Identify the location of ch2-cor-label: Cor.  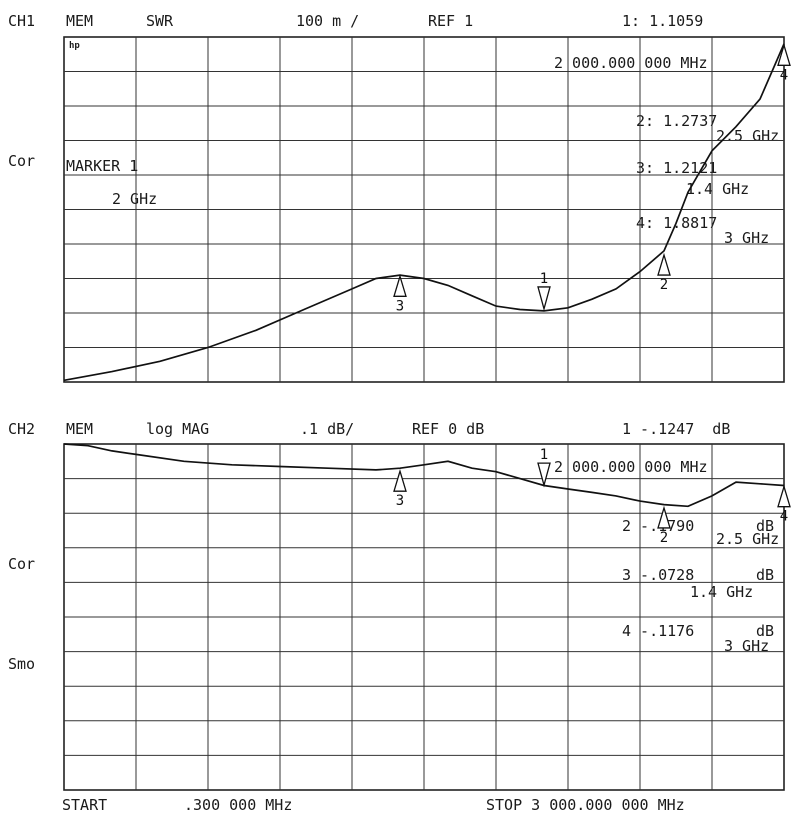
(22, 564).